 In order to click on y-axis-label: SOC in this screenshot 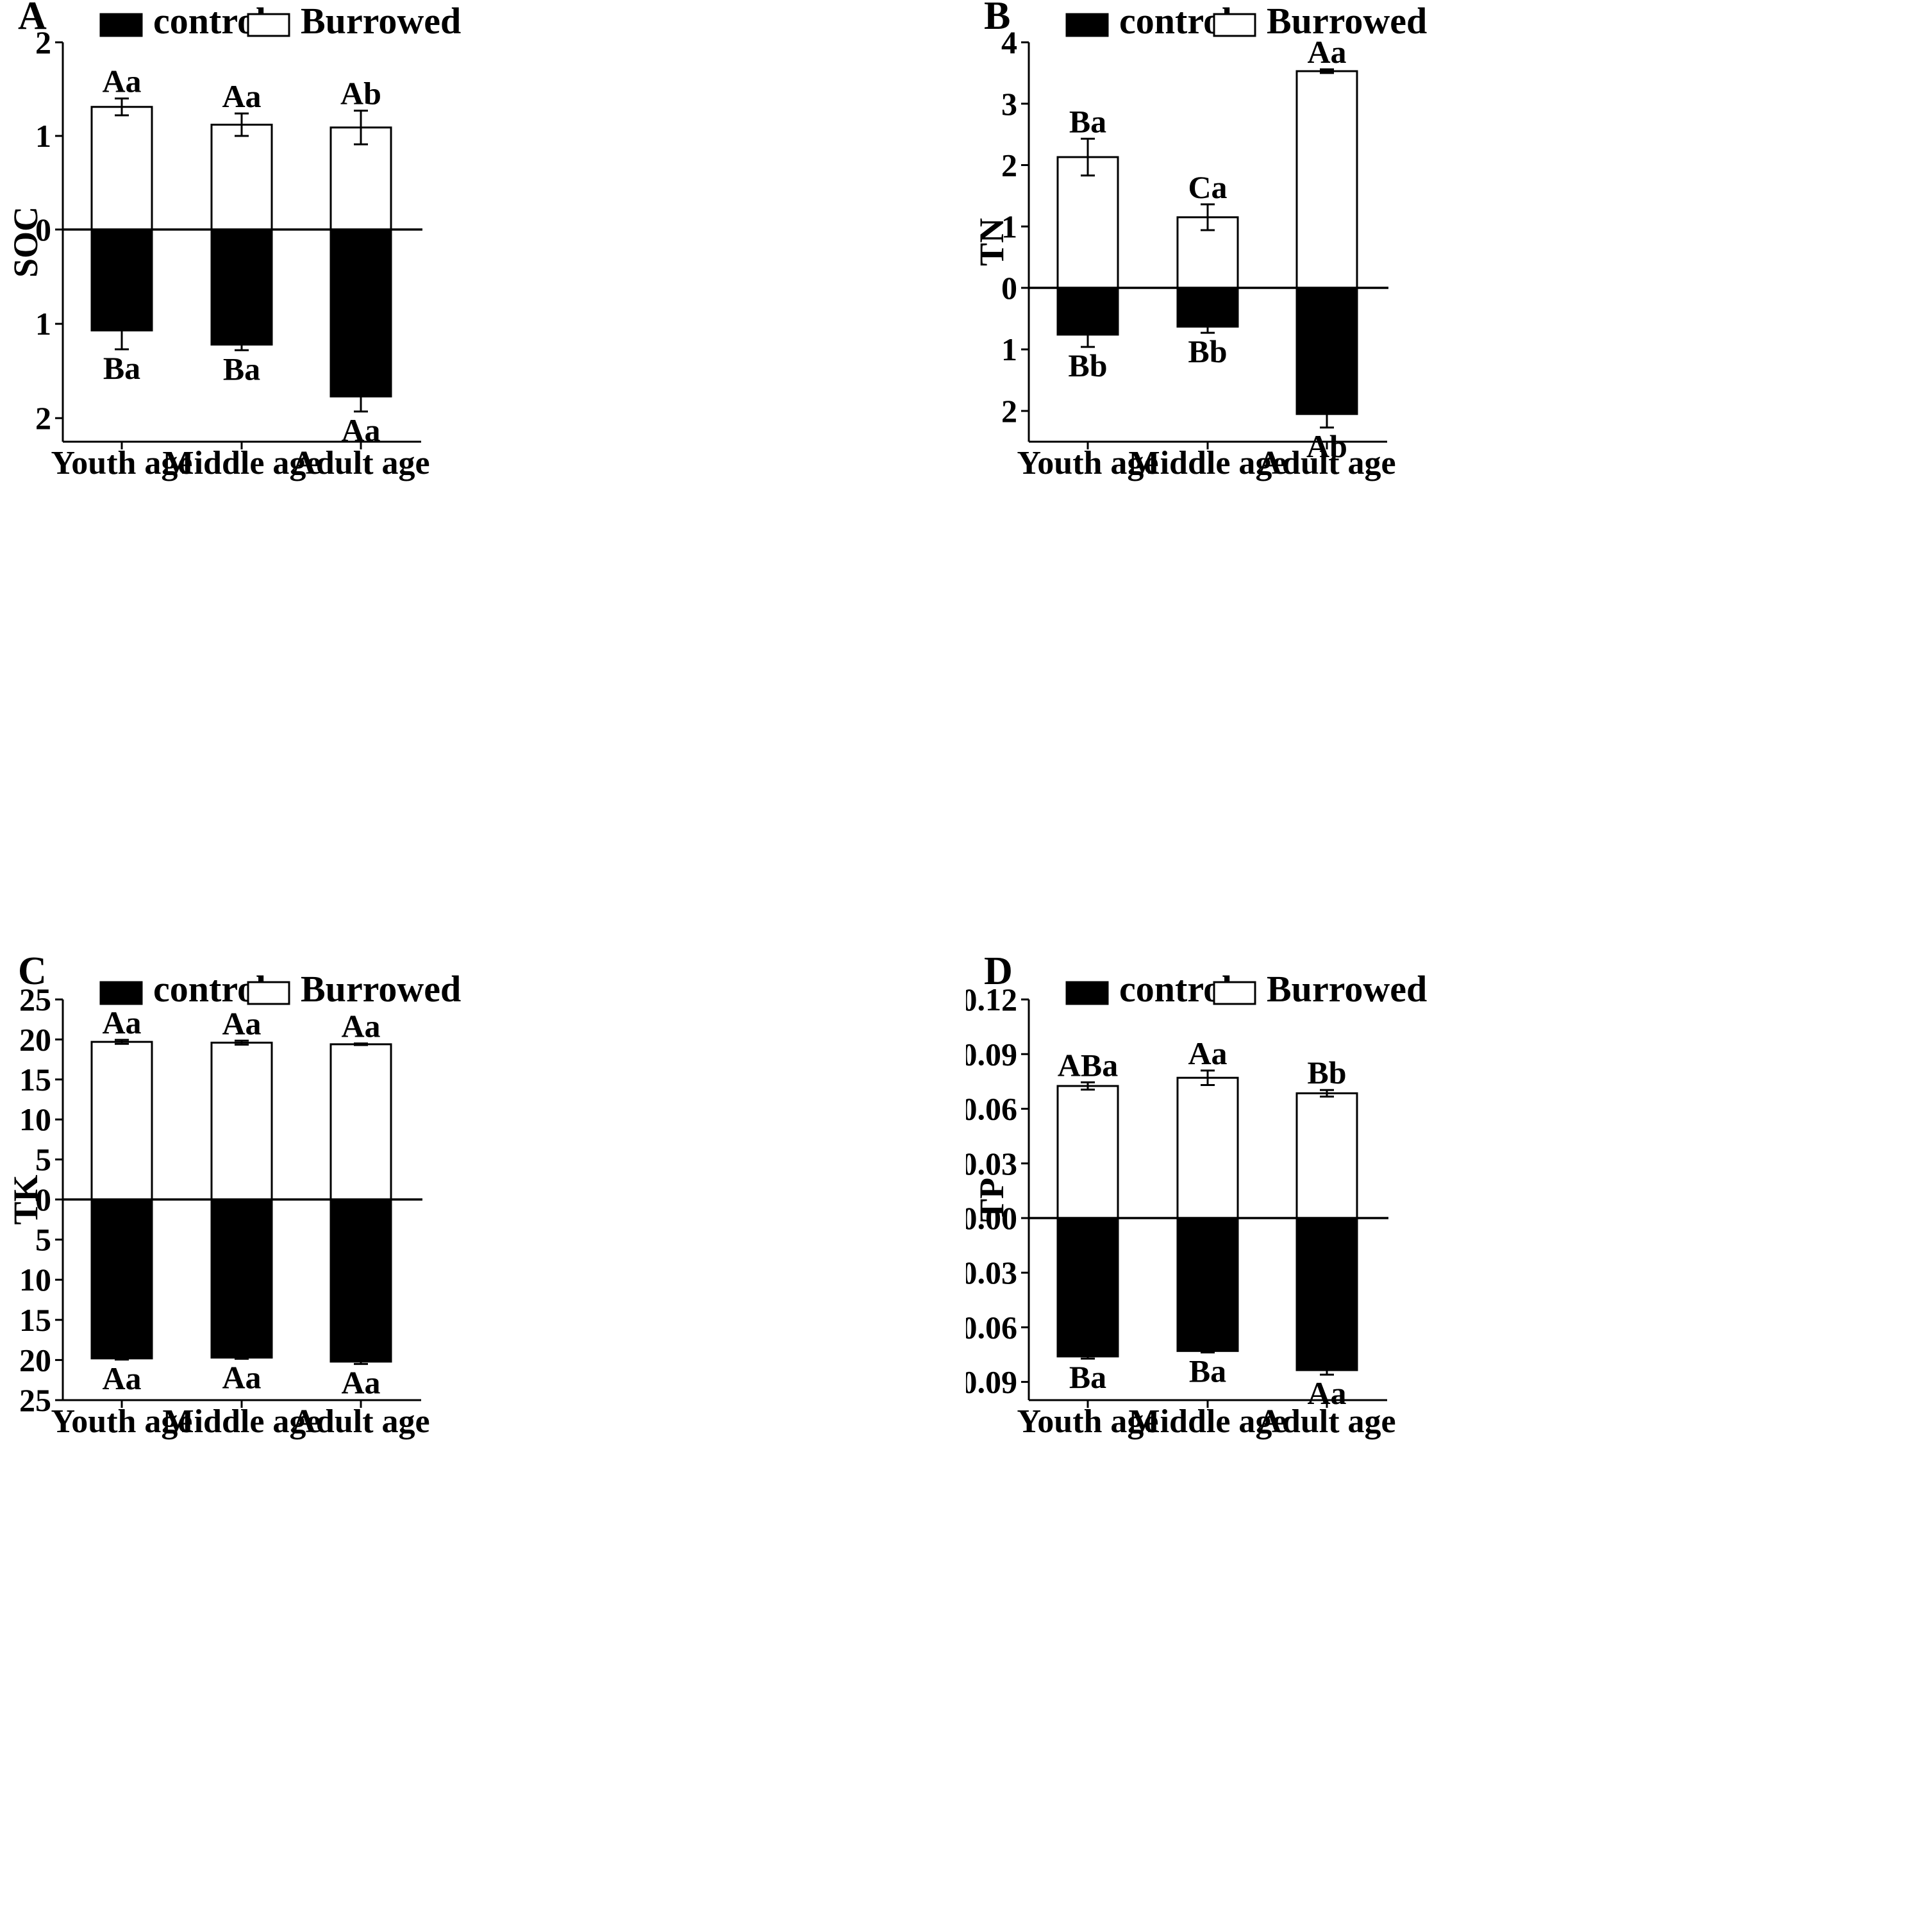, I will do `click(25, 242)`.